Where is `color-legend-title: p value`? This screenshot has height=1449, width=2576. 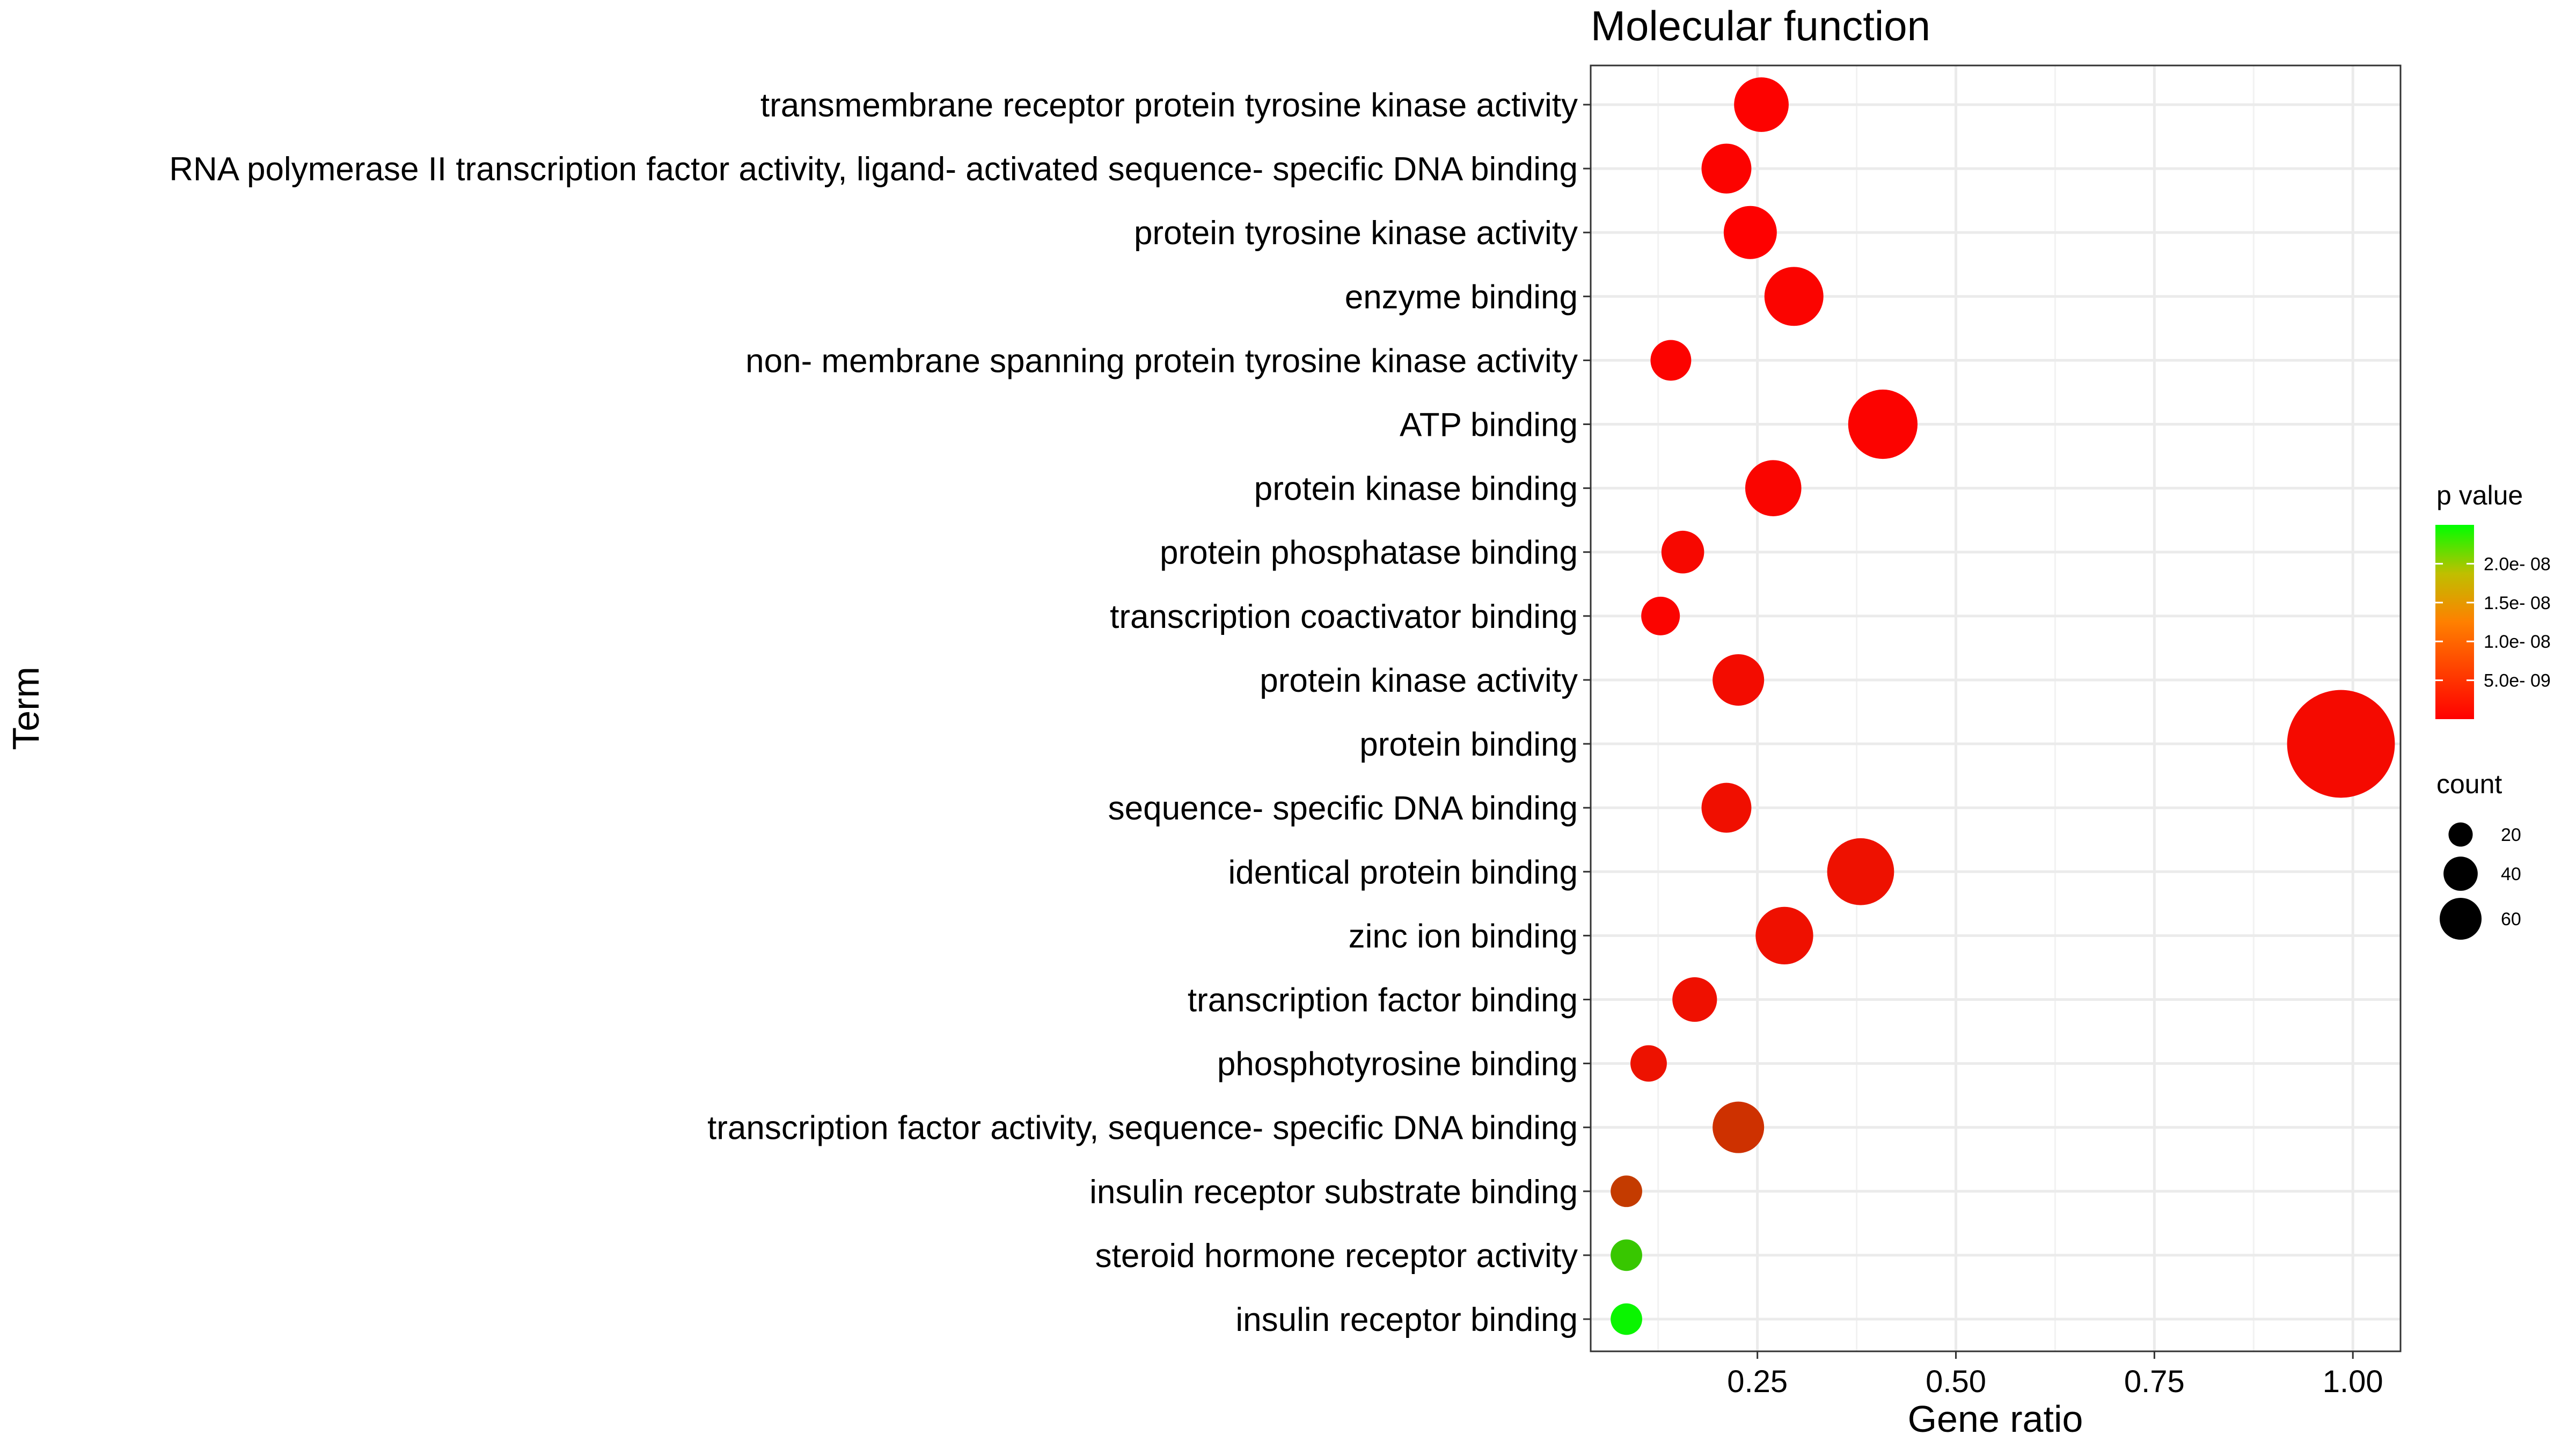
color-legend-title: p value is located at coordinates (2479, 495).